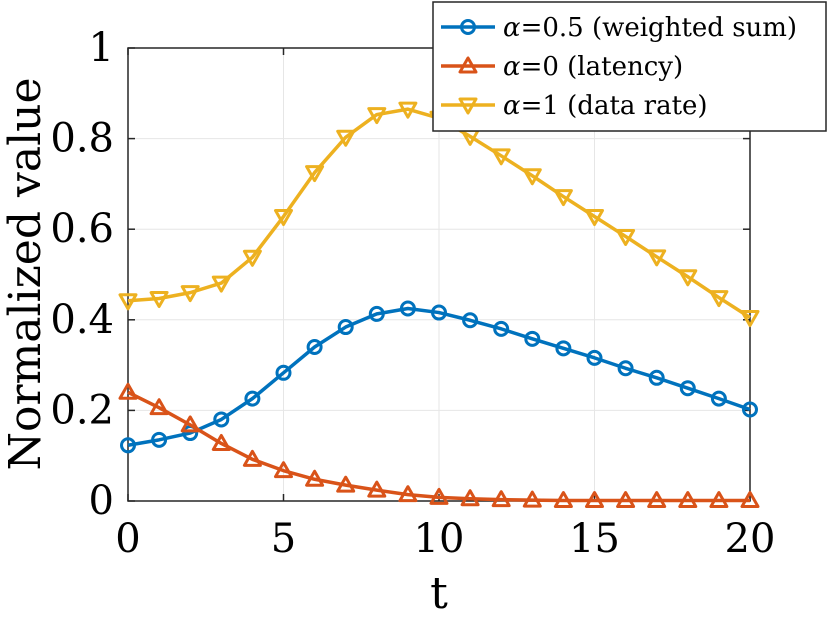 The height and width of the screenshot is (624, 830). What do you see at coordinates (614, 106) in the screenshot?
I see `legend-text: =1 (data rate)` at bounding box center [614, 106].